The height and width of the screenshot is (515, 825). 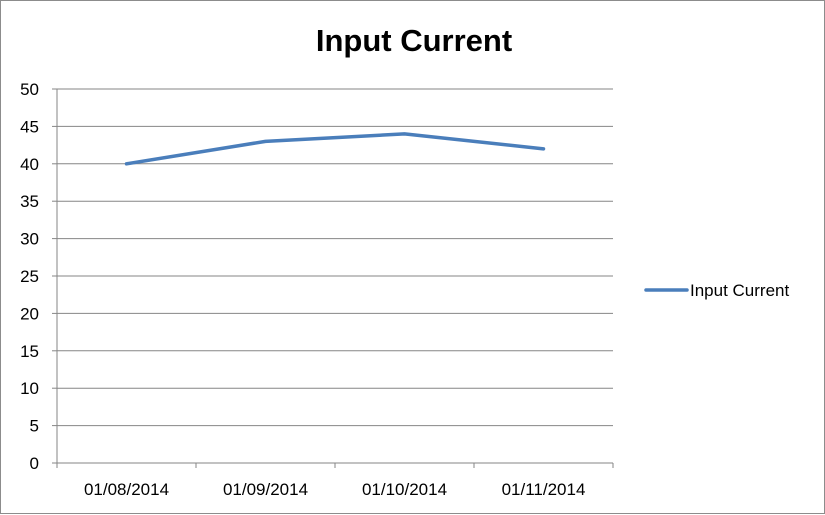 I want to click on y-tick-label: 25, so click(x=29, y=276).